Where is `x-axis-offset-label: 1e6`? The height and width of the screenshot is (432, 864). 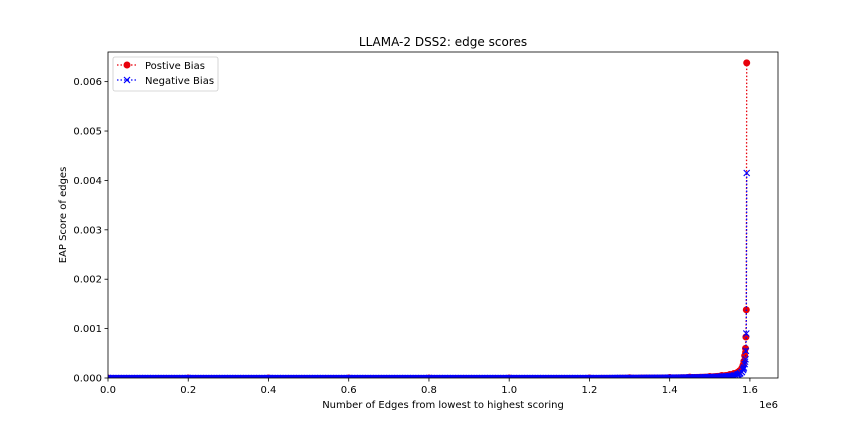
x-axis-offset-label: 1e6 is located at coordinates (768, 405).